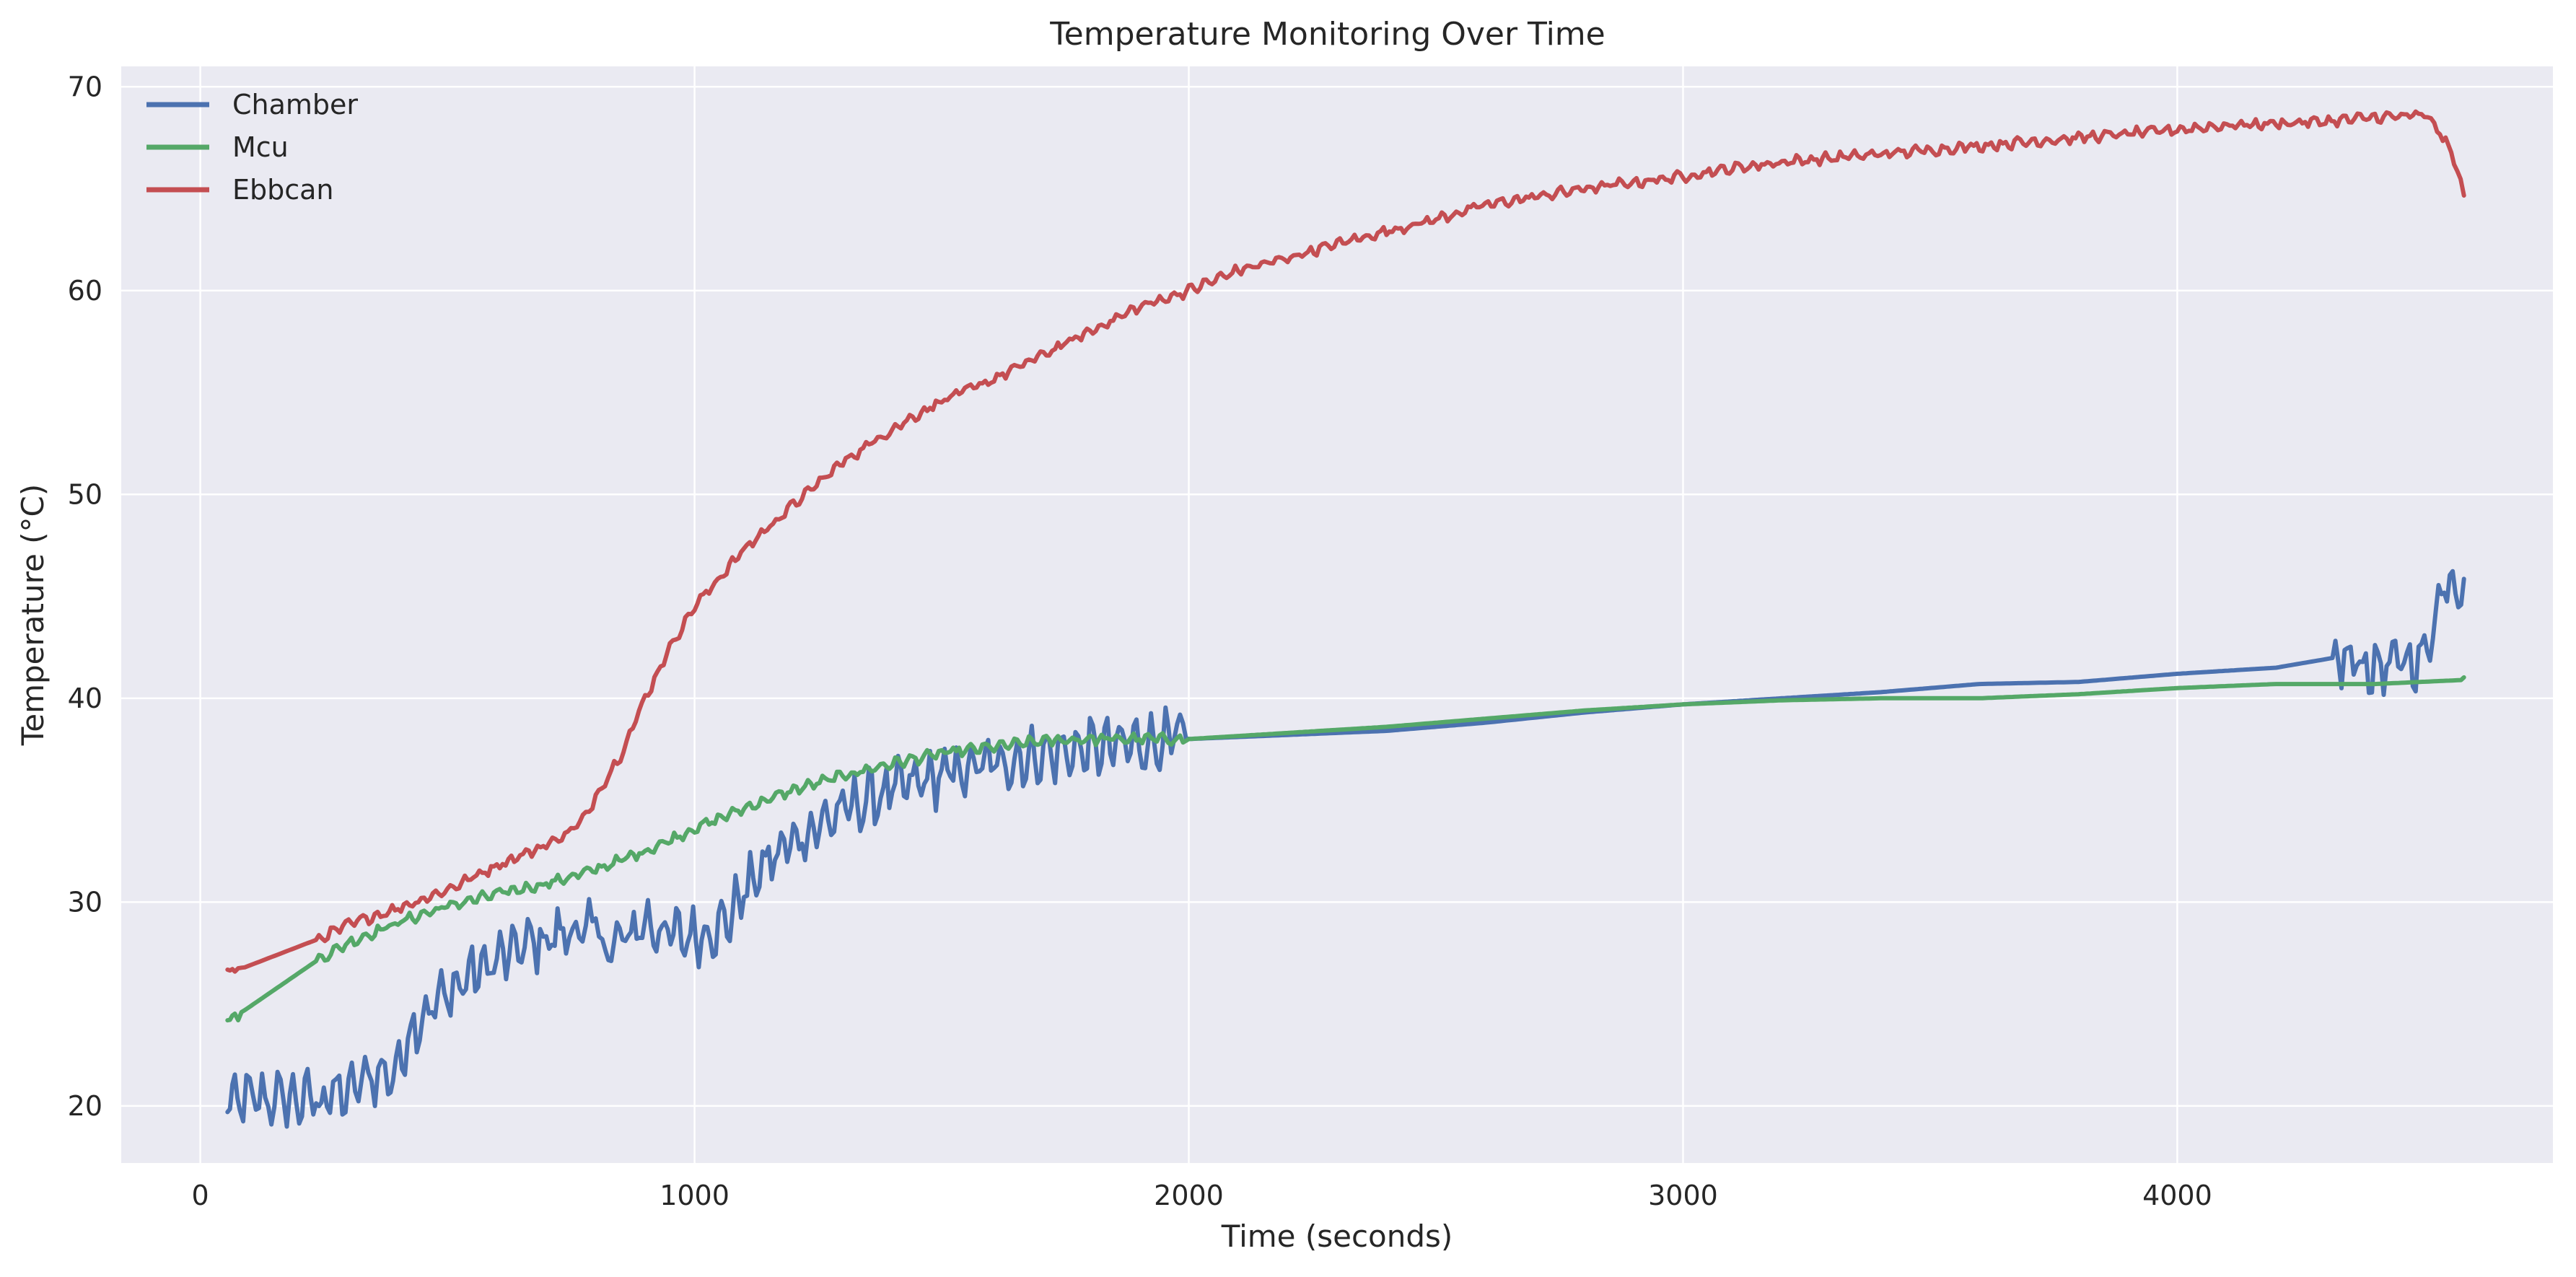  I want to click on legend: Chamber Mcu Ebbcan, so click(252, 147).